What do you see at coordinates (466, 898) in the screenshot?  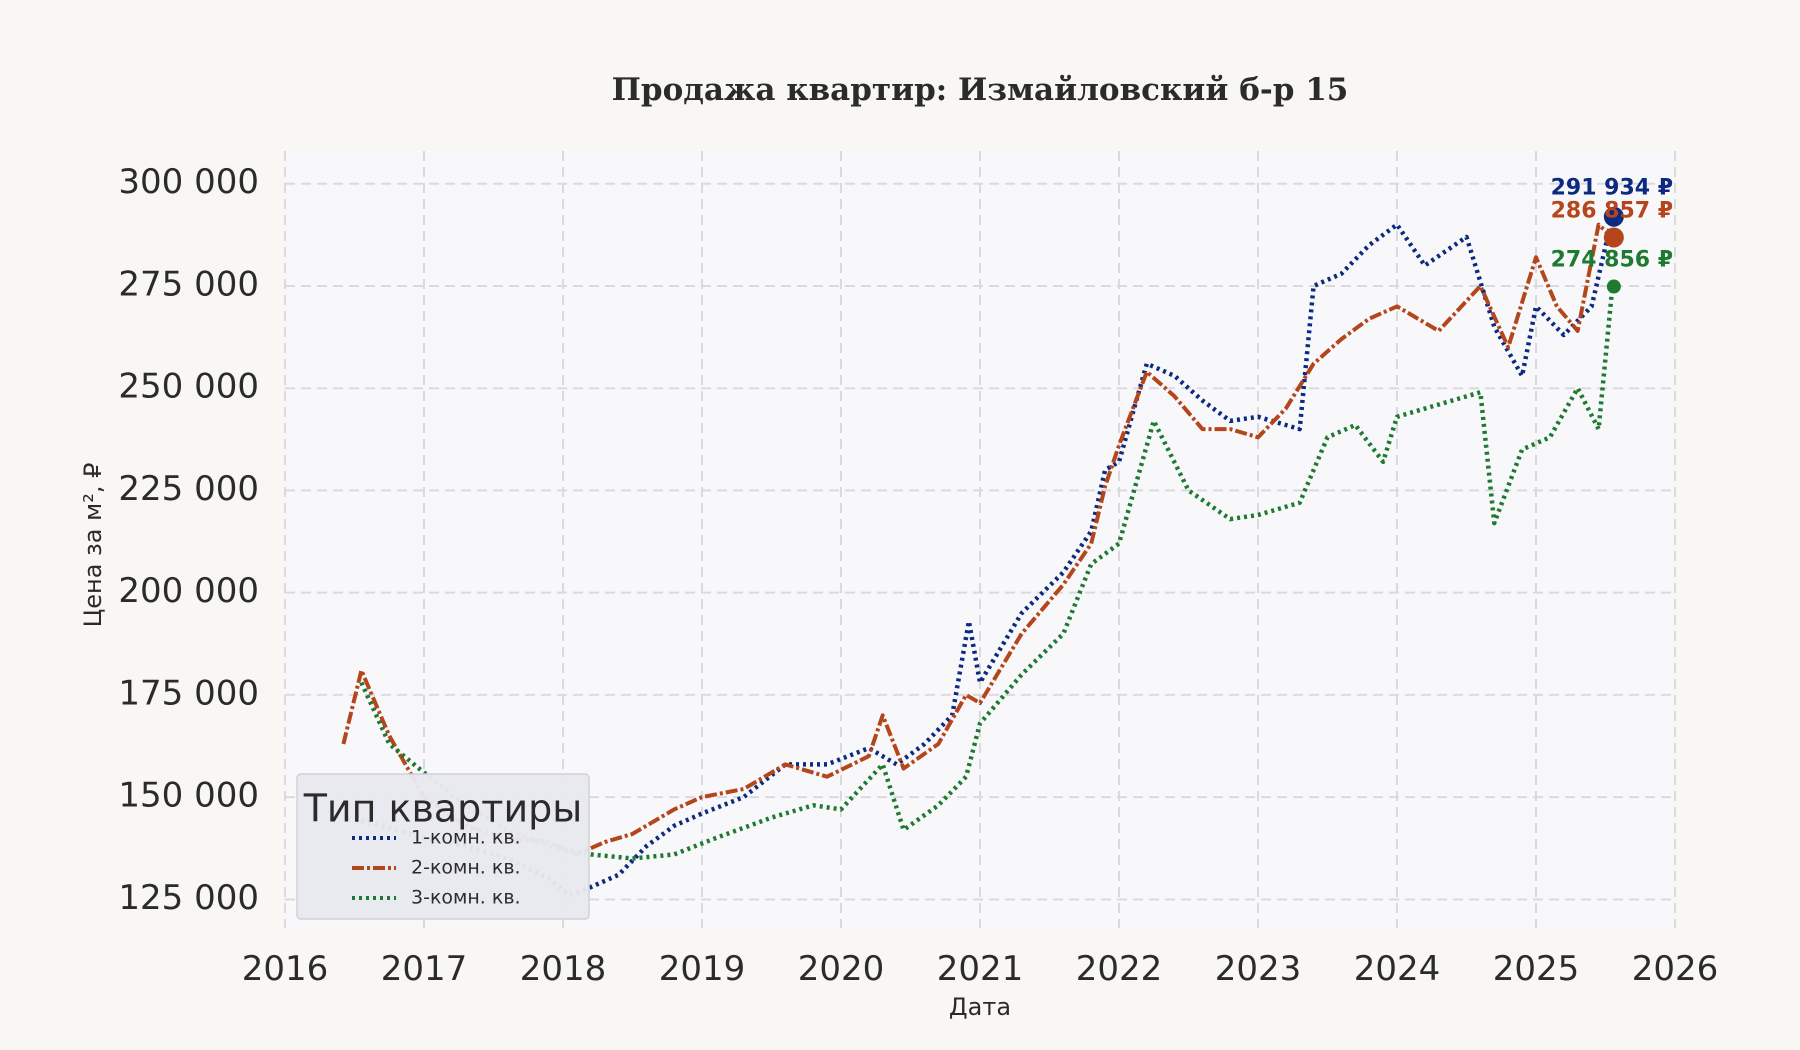 I see `legend-label: 3-комн. кв.` at bounding box center [466, 898].